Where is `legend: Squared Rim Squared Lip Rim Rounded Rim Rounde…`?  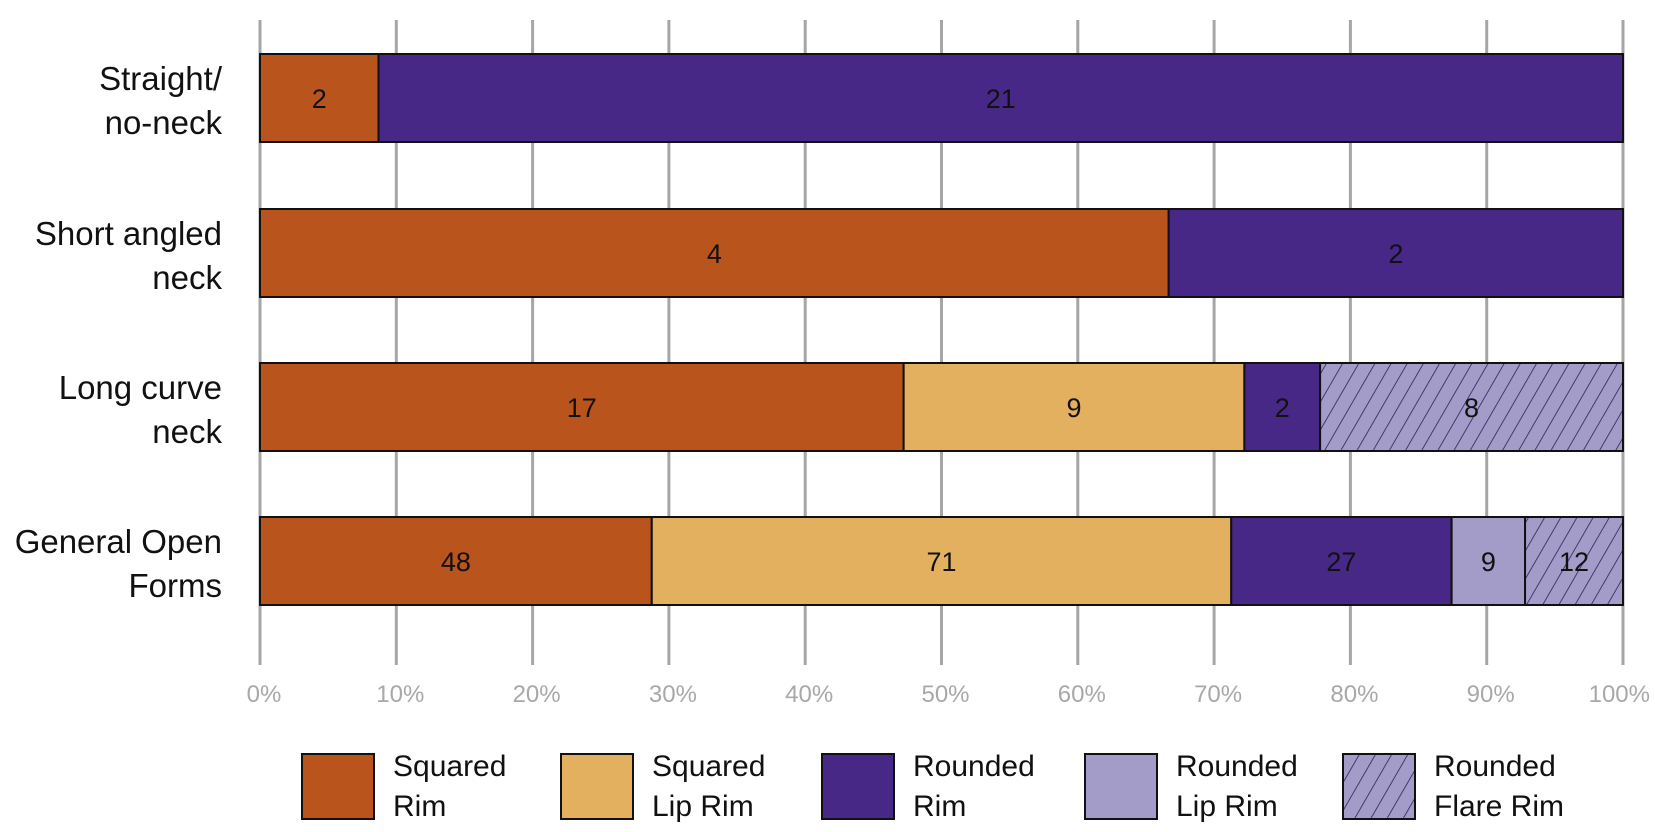 legend: Squared Rim Squared Lip Rim Rounded Rim Rounde… is located at coordinates (932, 786).